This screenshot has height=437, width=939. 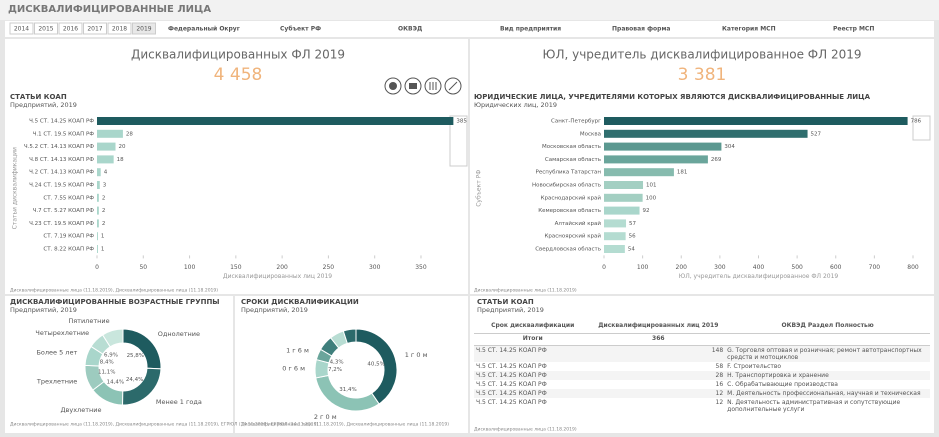 I want to click on y-tick-label: Ч.1 СТ. 19.5 КОАП РФ, so click(x=64, y=134).